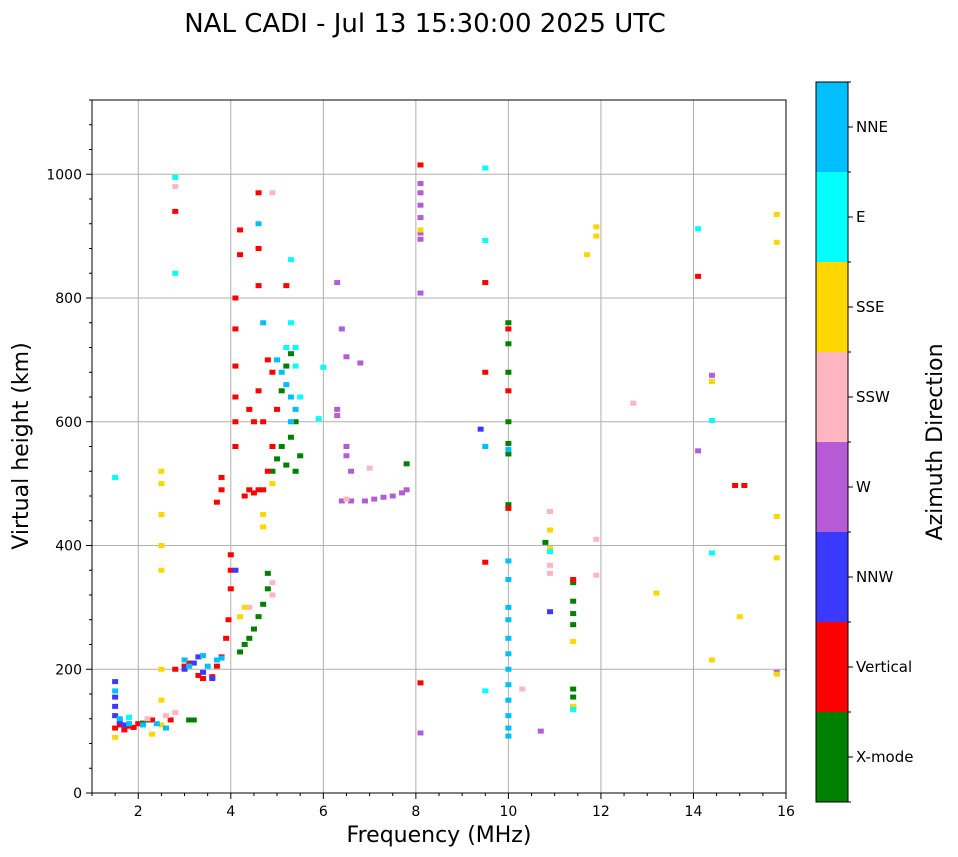  Describe the element at coordinates (832, 757) in the screenshot. I see `colorbar-swatch-xmode` at that location.